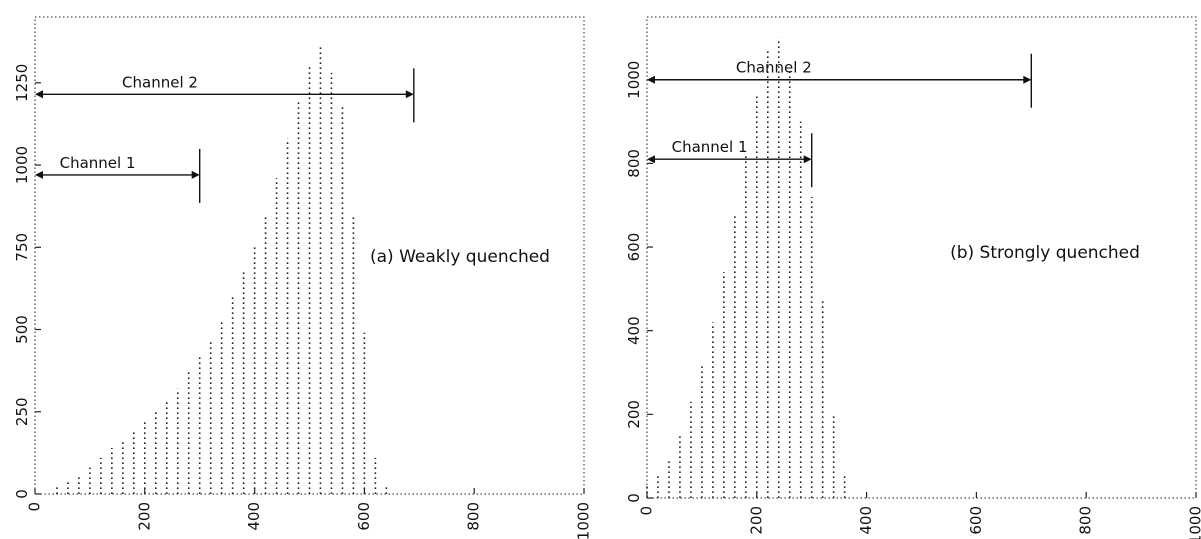 The image size is (1201, 539). What do you see at coordinates (634, 247) in the screenshot?
I see `y-tick-label: 600` at bounding box center [634, 247].